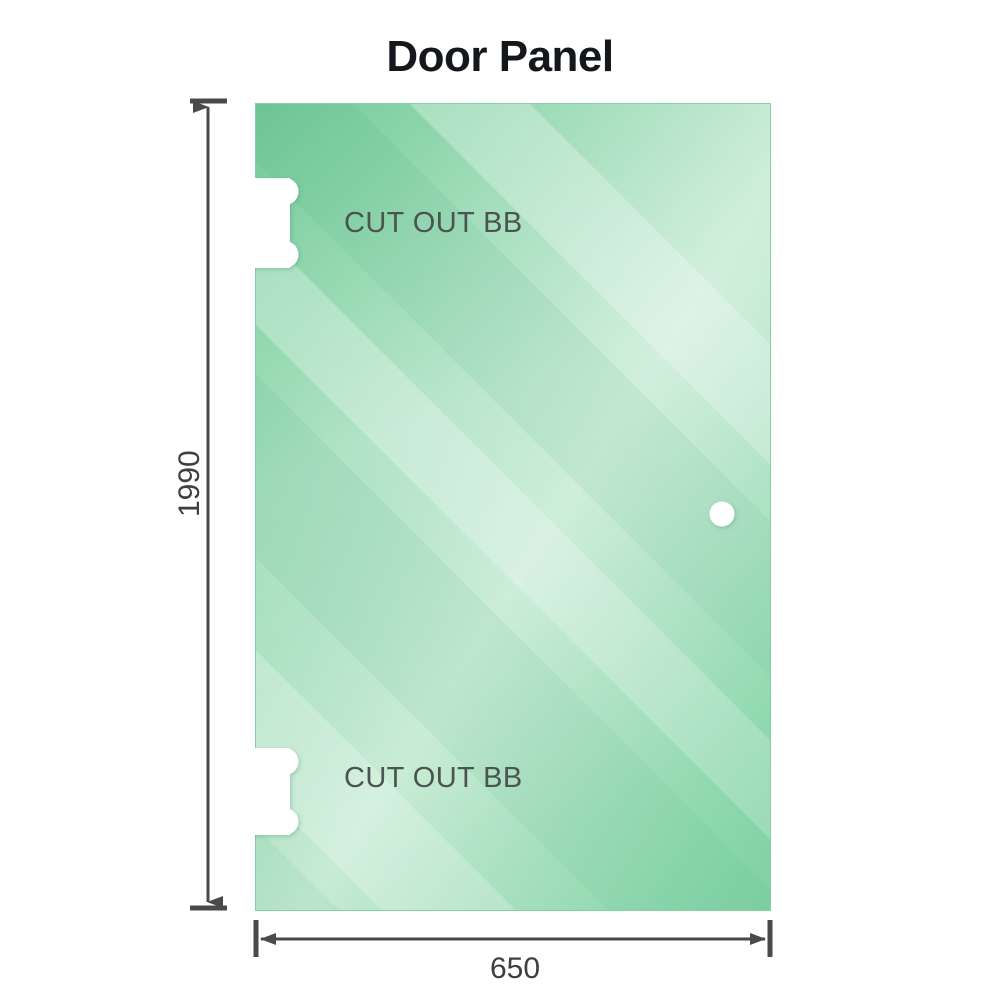 The image size is (1000, 1000). Describe the element at coordinates (189, 483) in the screenshot. I see `dimension-height-value: 1990` at that location.